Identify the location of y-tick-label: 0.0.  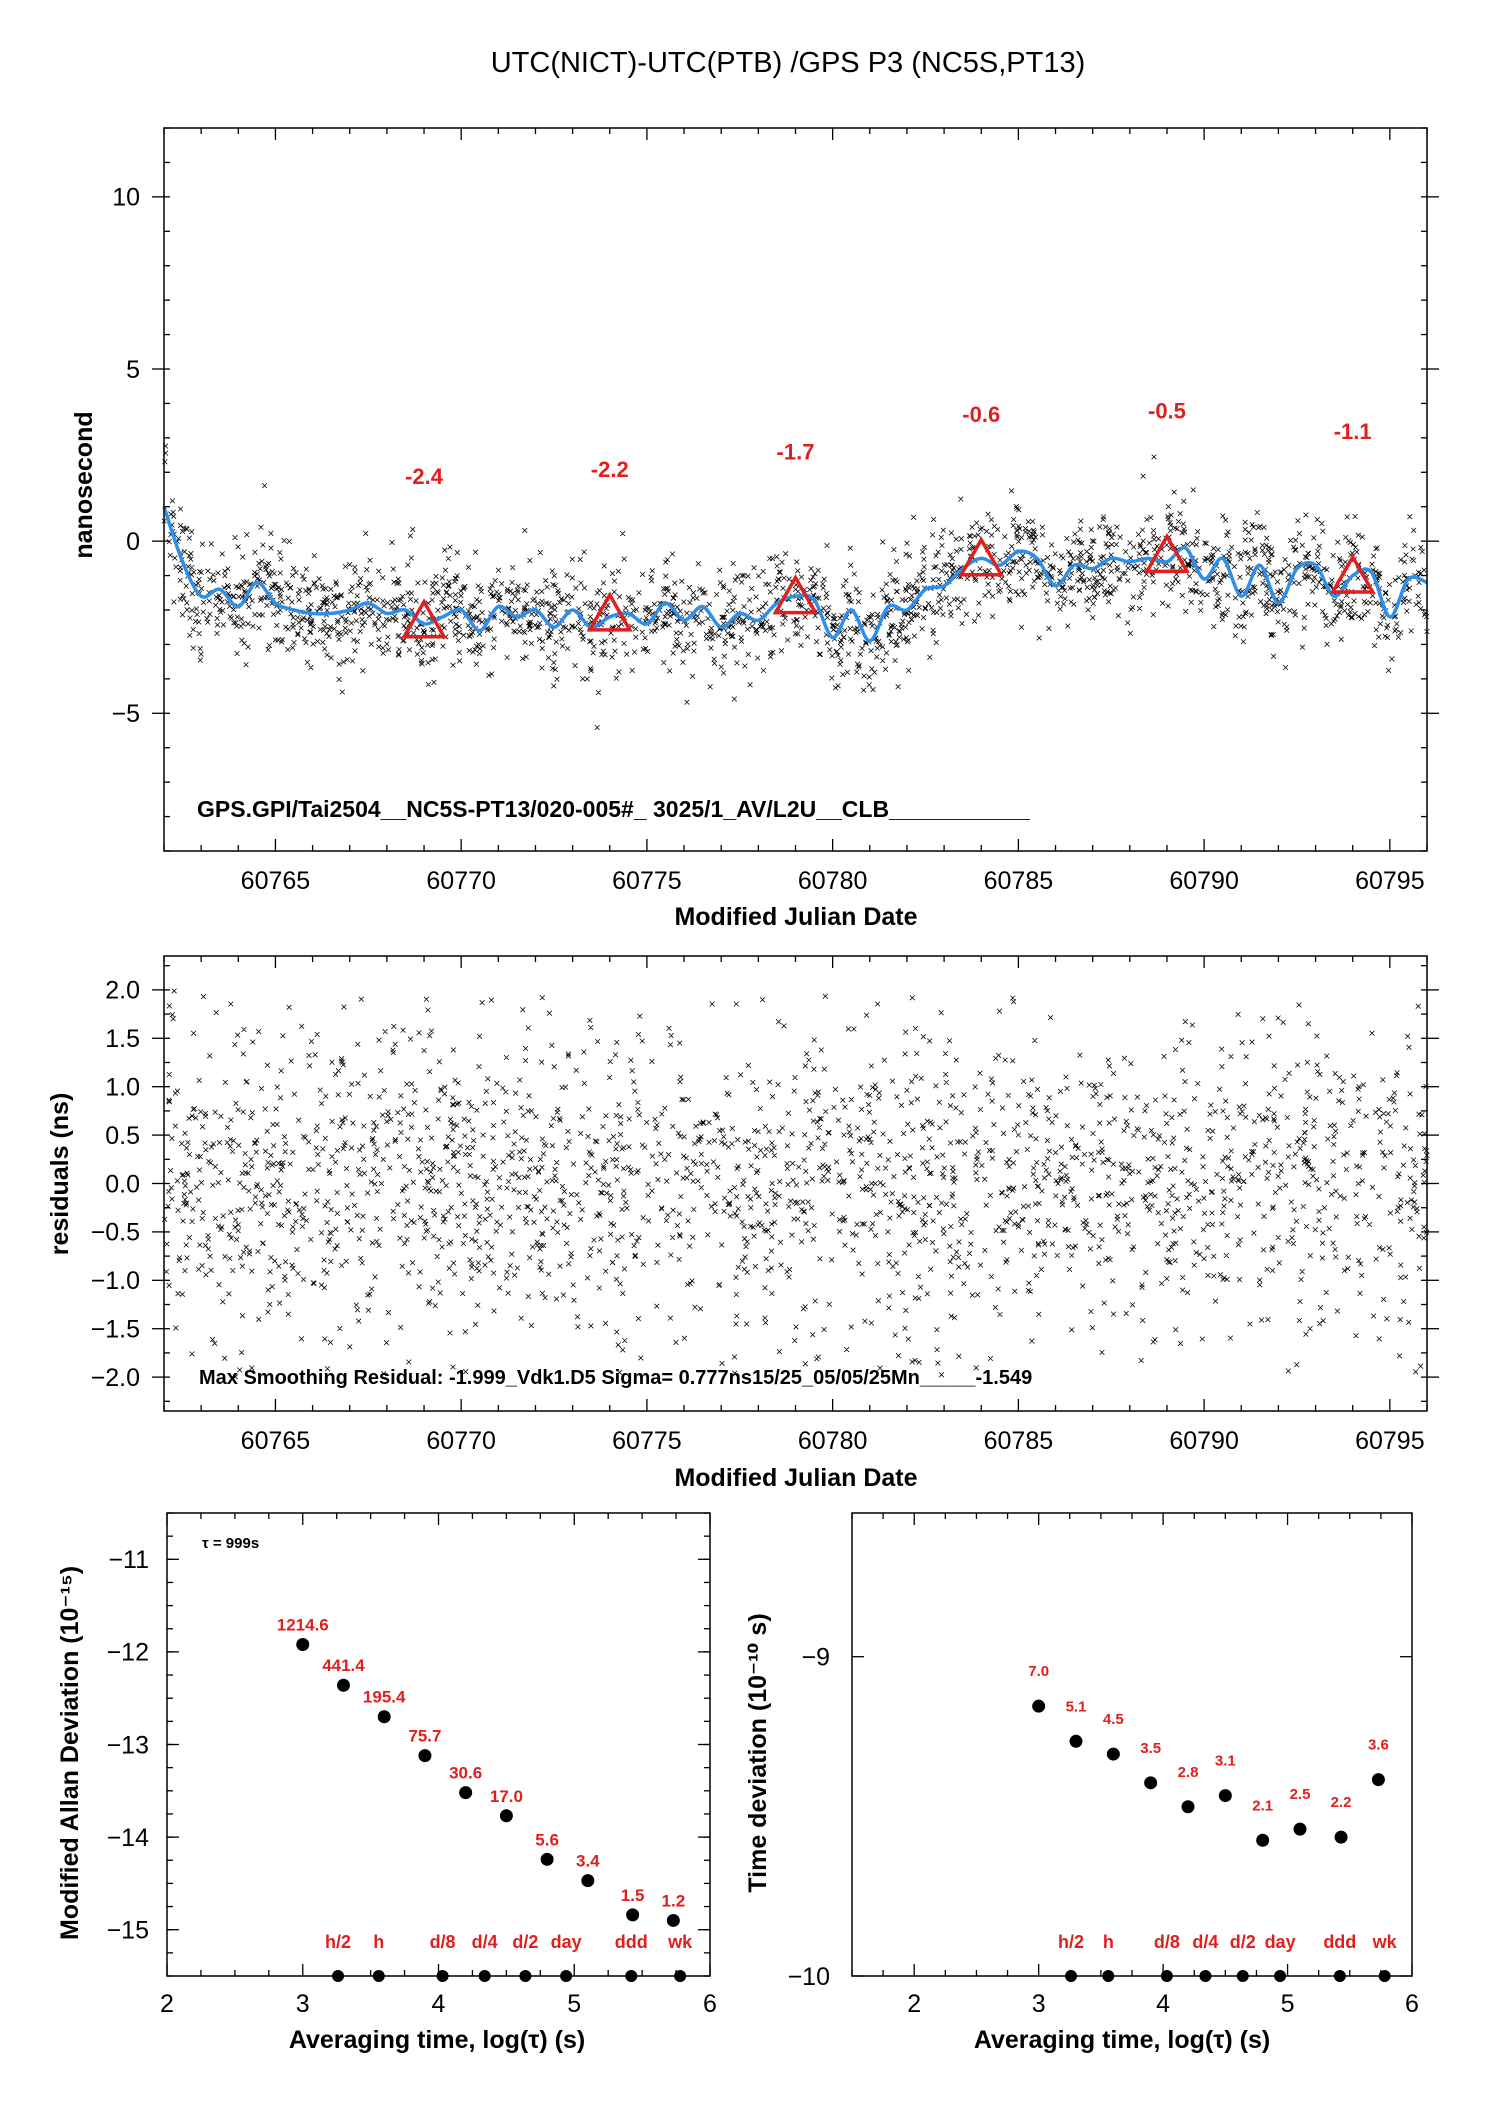
(122, 1184).